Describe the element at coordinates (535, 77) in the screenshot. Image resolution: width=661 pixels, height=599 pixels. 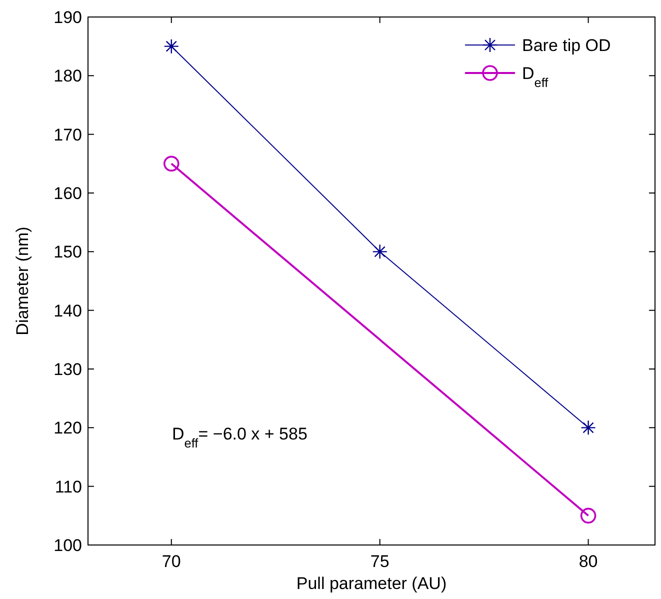
I see `legend-label: D$_{eff}$` at that location.